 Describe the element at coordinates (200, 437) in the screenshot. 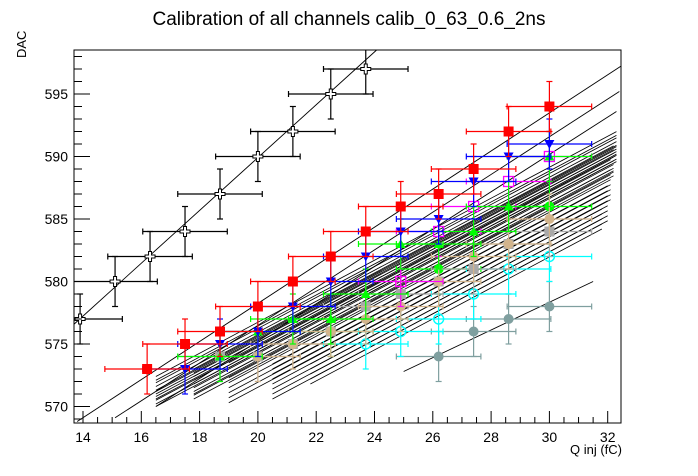

I see `x-tick-label: 18` at that location.